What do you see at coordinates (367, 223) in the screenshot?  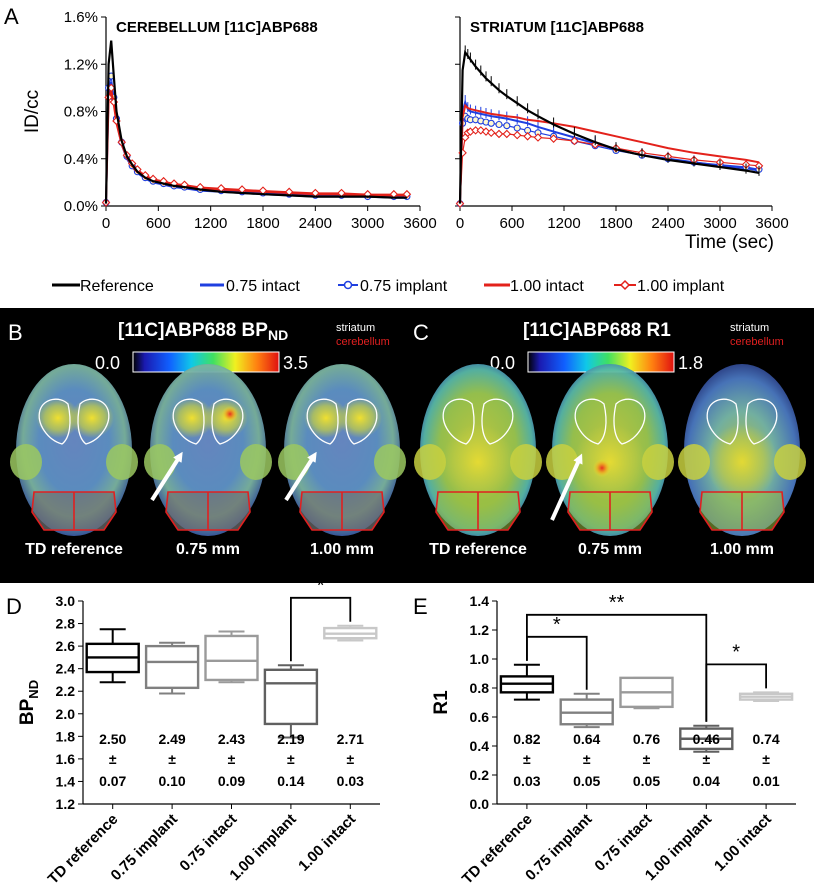 I see `x-tick-label: 3000` at bounding box center [367, 223].